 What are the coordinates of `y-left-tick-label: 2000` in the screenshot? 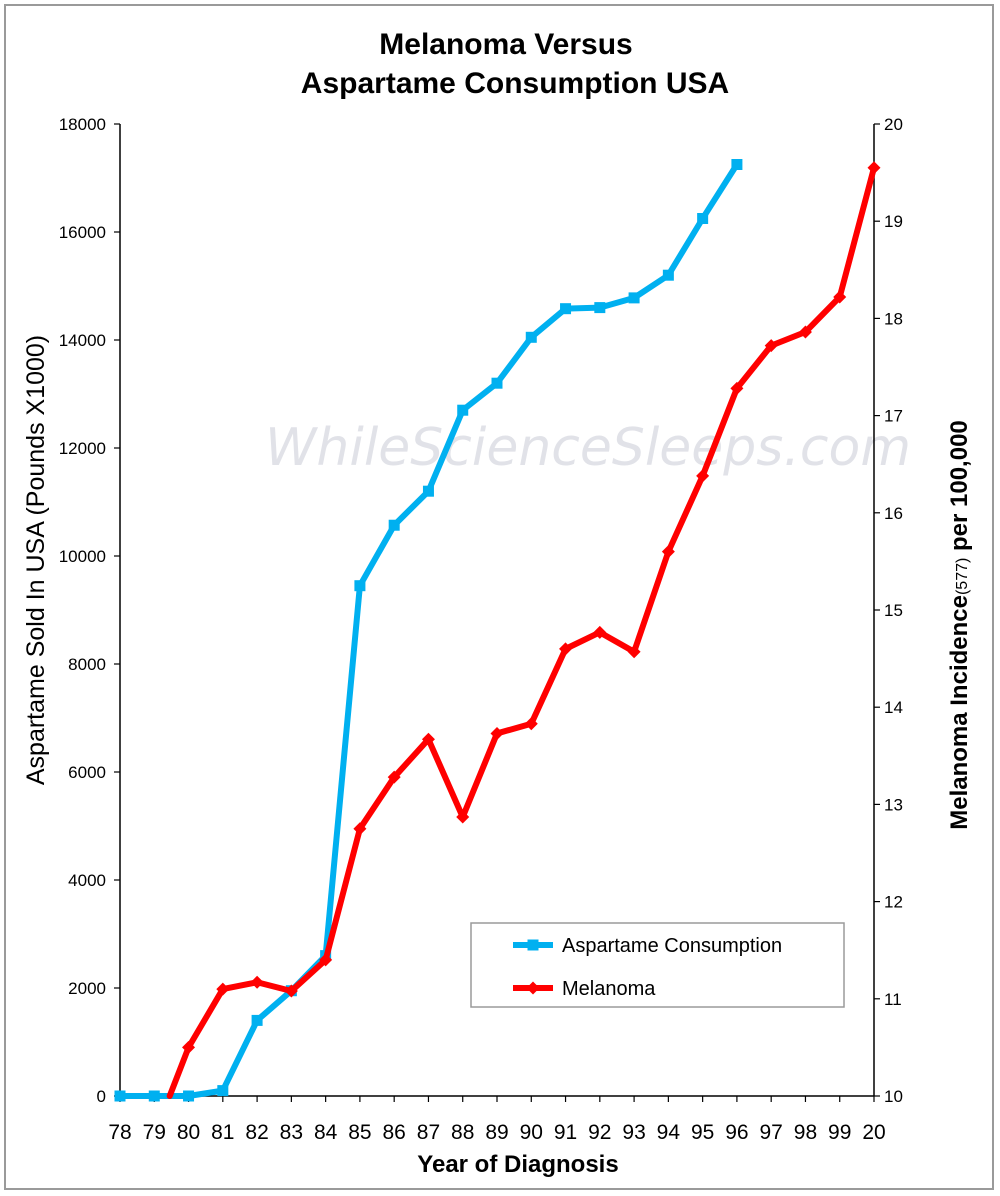 It's located at (87, 988).